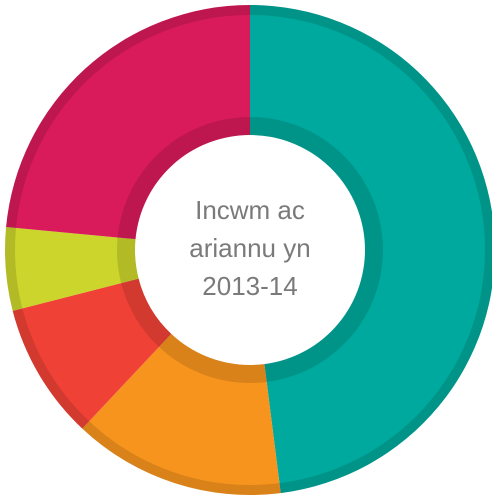  I want to click on center-label: Incwm ac ariannu yn 2013-14, so click(249, 248).